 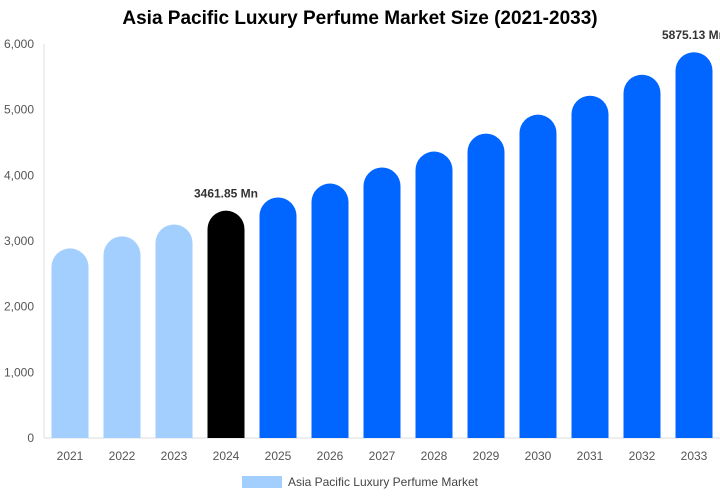 I want to click on bar-2029, so click(x=486, y=285).